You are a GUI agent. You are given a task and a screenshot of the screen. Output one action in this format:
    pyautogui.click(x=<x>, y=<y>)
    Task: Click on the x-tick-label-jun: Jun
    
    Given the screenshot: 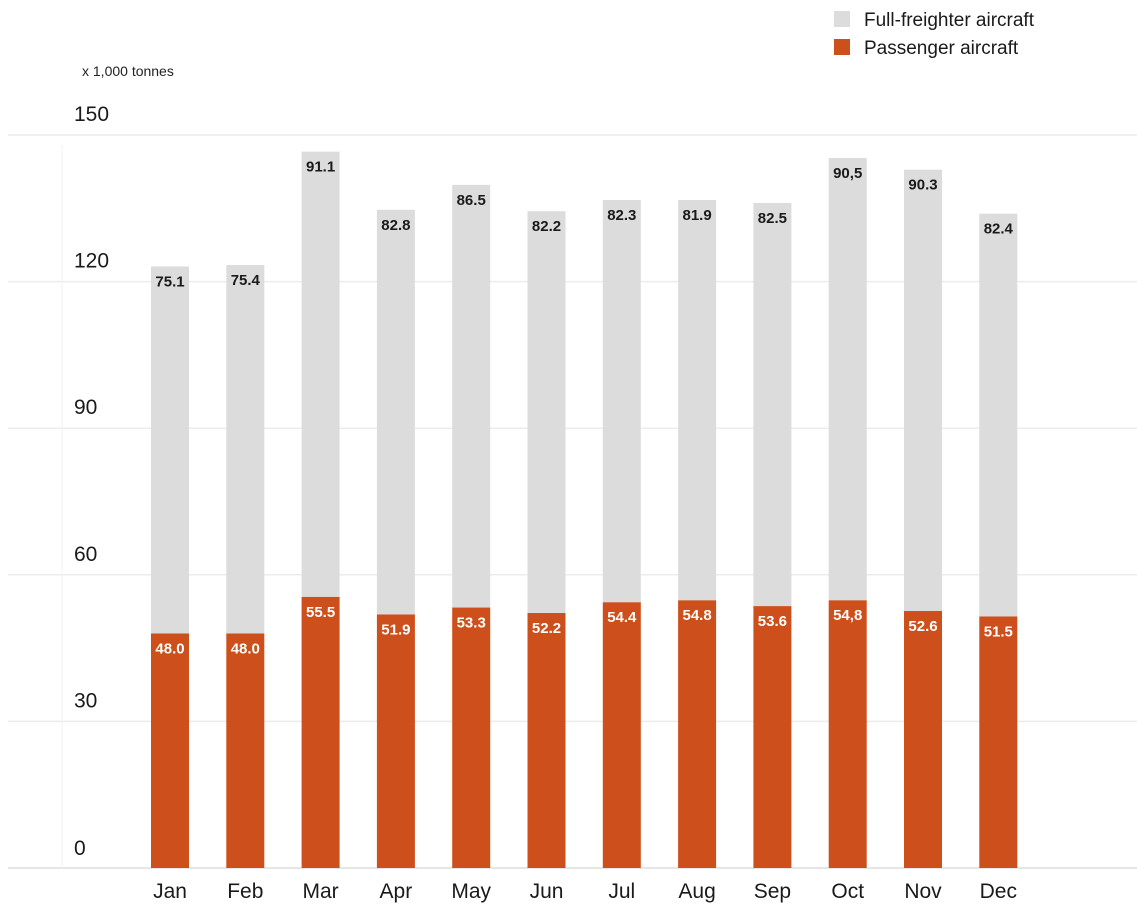 What is the action you would take?
    pyautogui.click(x=547, y=891)
    